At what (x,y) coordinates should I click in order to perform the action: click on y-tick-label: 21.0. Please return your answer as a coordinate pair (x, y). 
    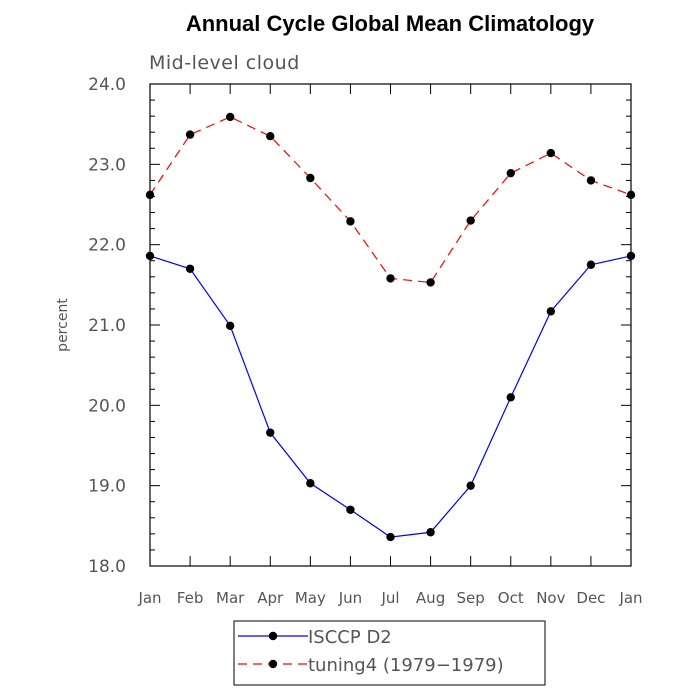
    Looking at the image, I should click on (107, 326).